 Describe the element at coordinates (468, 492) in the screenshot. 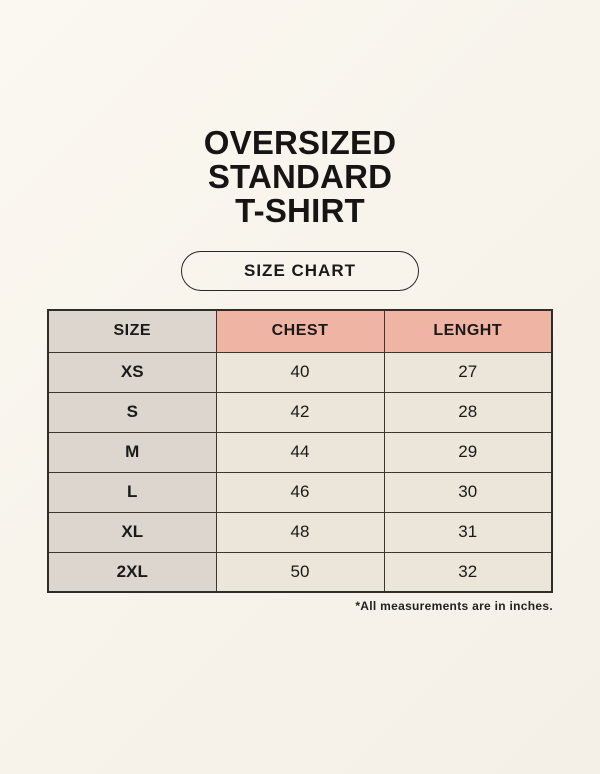

I see `length-cell: 30` at that location.